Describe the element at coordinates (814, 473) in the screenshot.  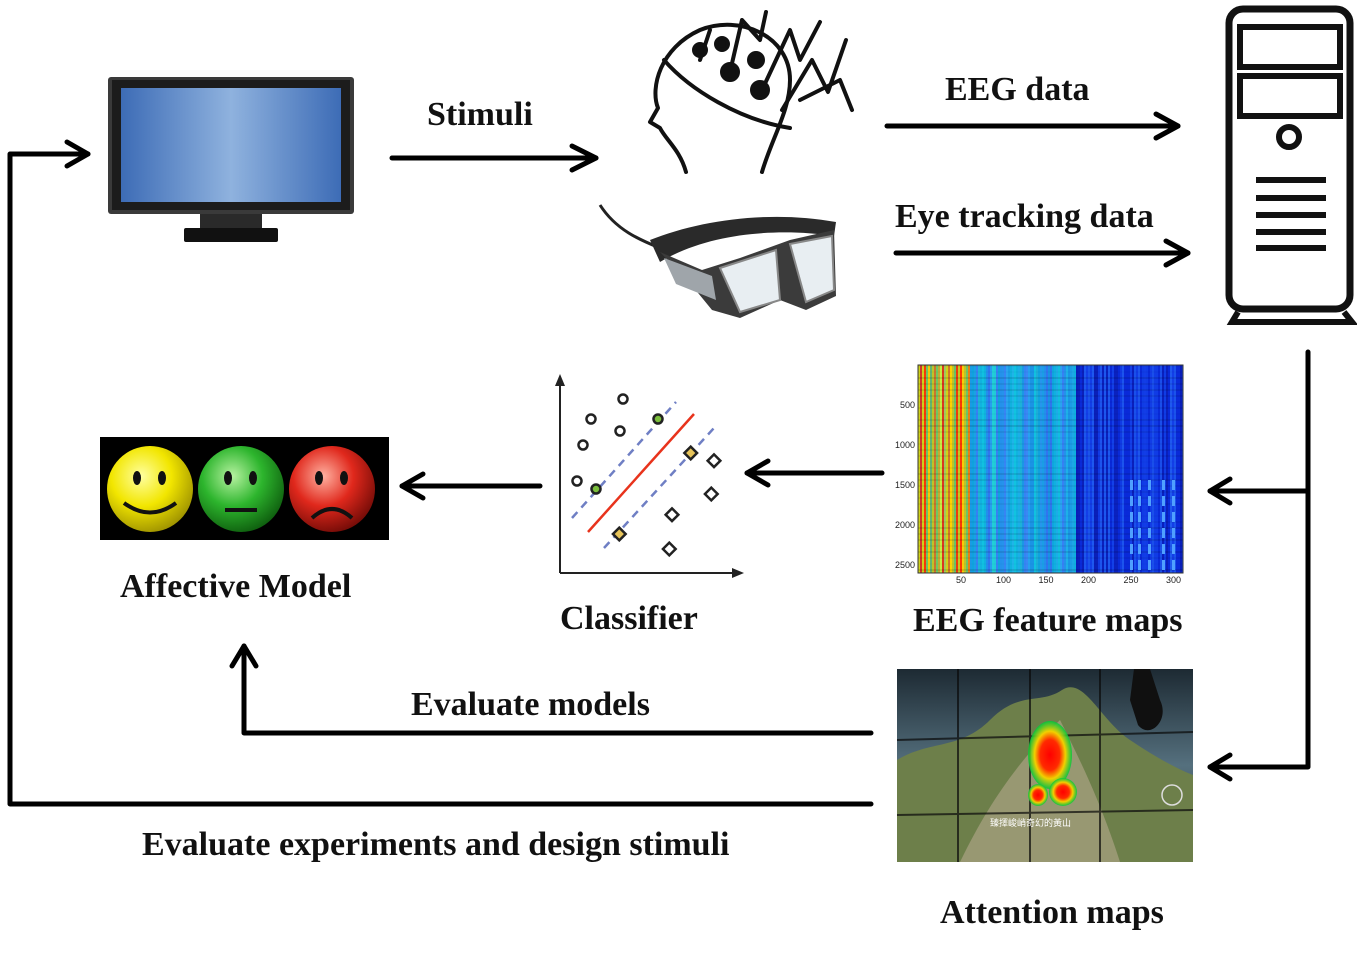
I see `featuremap-to-classifier-arrow` at that location.